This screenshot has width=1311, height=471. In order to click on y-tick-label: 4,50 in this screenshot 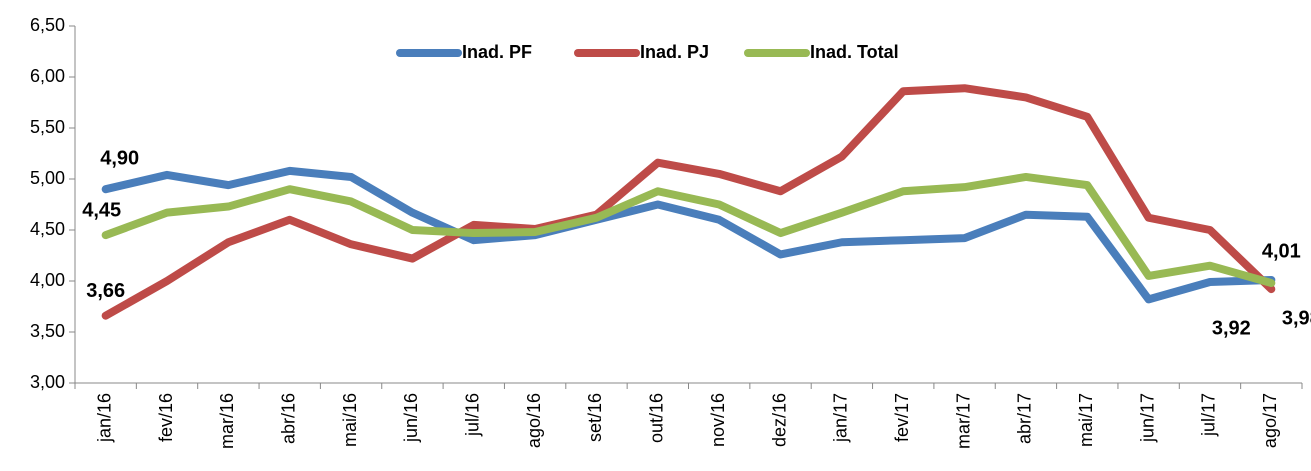, I will do `click(47, 229)`.